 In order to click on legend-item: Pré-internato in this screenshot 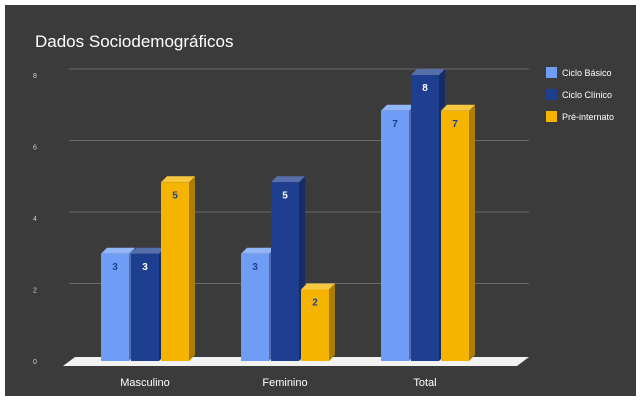, I will do `click(580, 116)`.